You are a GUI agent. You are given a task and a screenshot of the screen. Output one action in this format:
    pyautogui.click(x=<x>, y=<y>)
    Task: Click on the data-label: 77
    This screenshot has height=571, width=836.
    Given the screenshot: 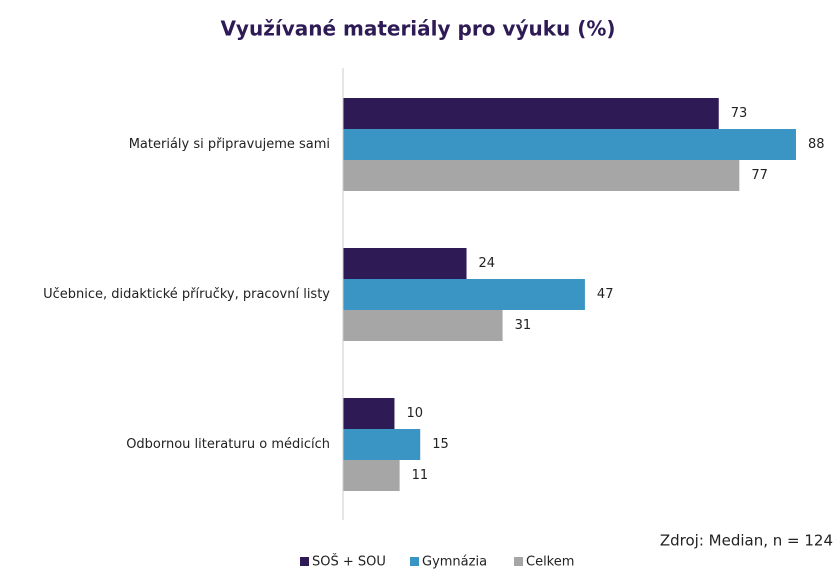 What is the action you would take?
    pyautogui.click(x=759, y=175)
    